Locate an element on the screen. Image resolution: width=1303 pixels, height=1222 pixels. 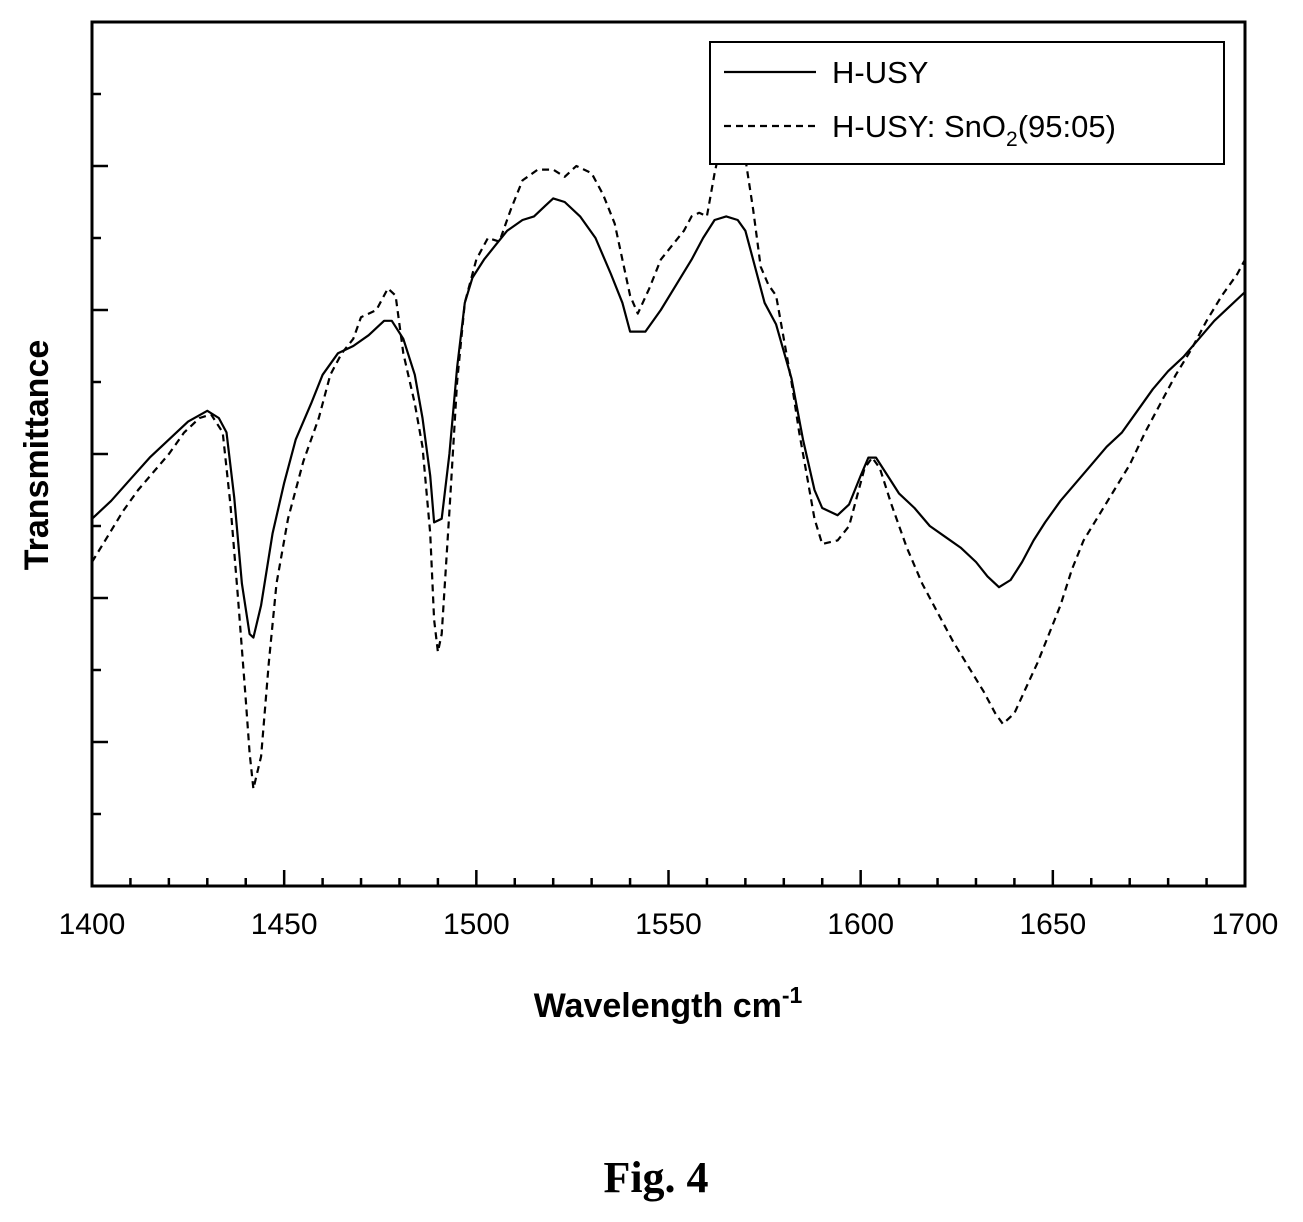
legend-label-h-usy-sno2: H-USY: SnO2(95:05) is located at coordinates (974, 130).